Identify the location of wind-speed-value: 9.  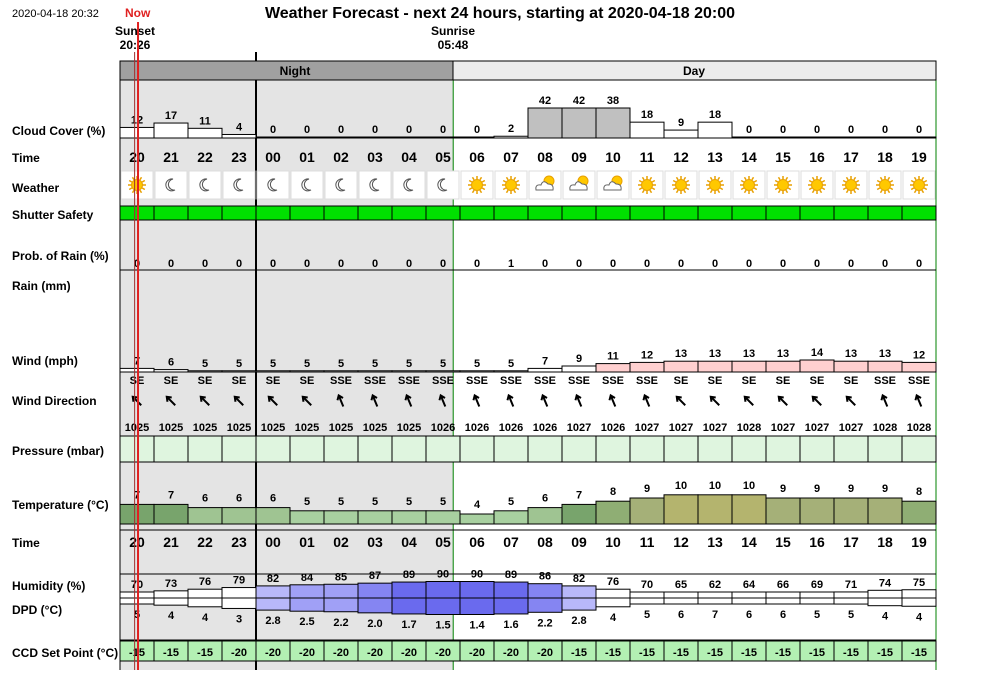
(579, 359).